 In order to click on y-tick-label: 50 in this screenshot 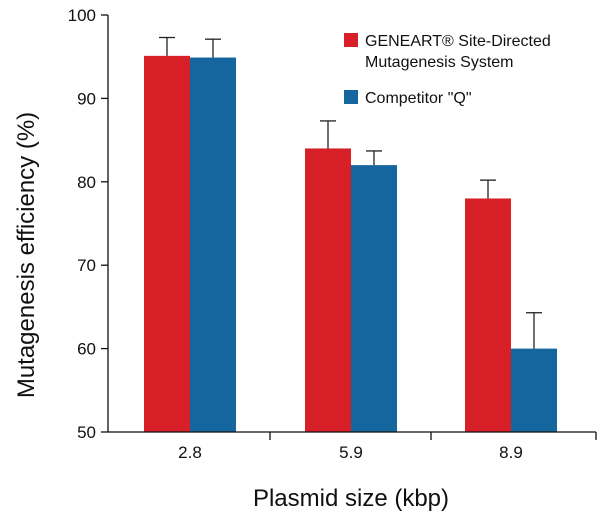, I will do `click(86, 432)`.